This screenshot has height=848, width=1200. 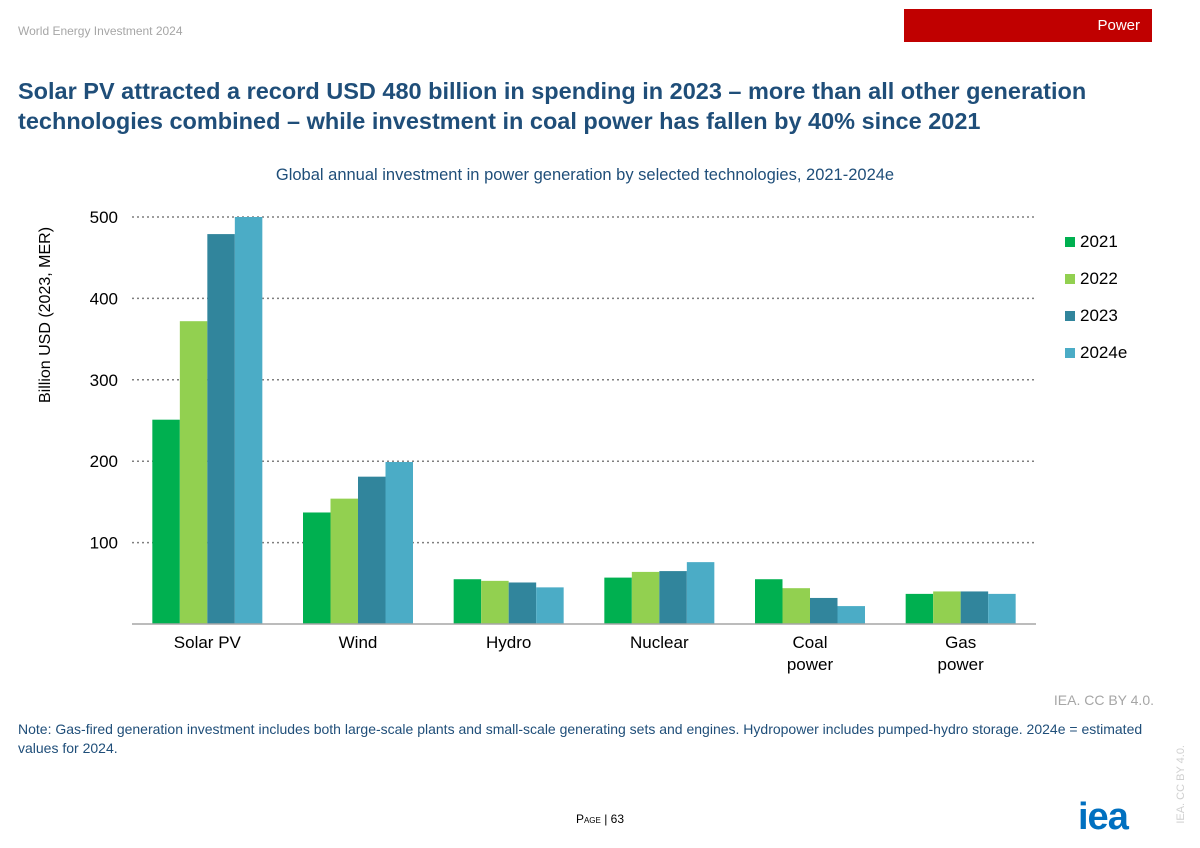 I want to click on source-credit: IEA. CC BY 4.0., so click(x=1103, y=700).